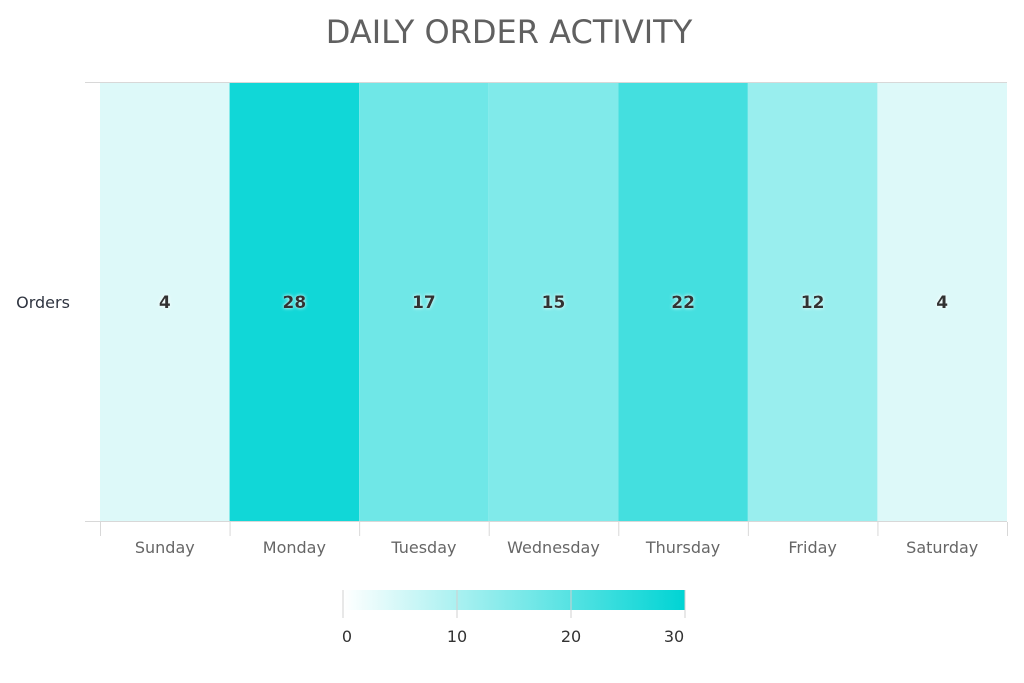  Describe the element at coordinates (674, 636) in the screenshot. I see `legend-label: 30` at that location.